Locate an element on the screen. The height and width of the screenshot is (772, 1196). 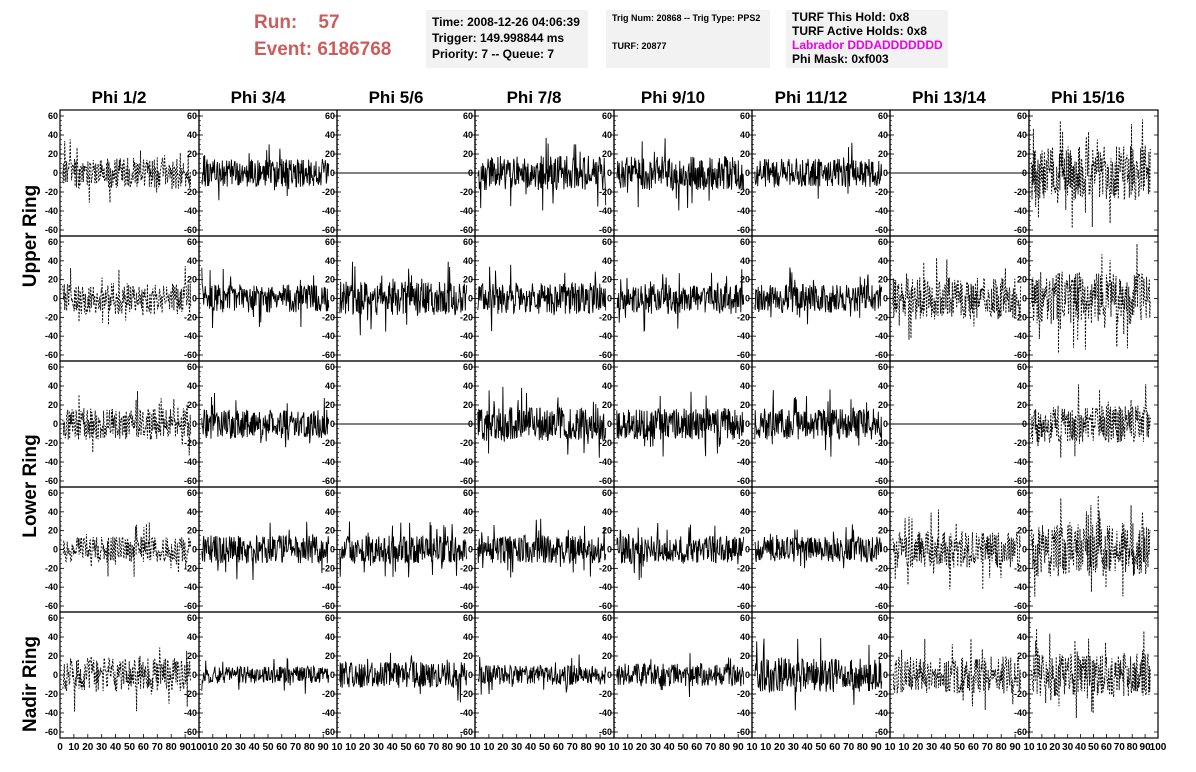
ylabel-r3-c7-2: -20 is located at coordinates (881, 443).